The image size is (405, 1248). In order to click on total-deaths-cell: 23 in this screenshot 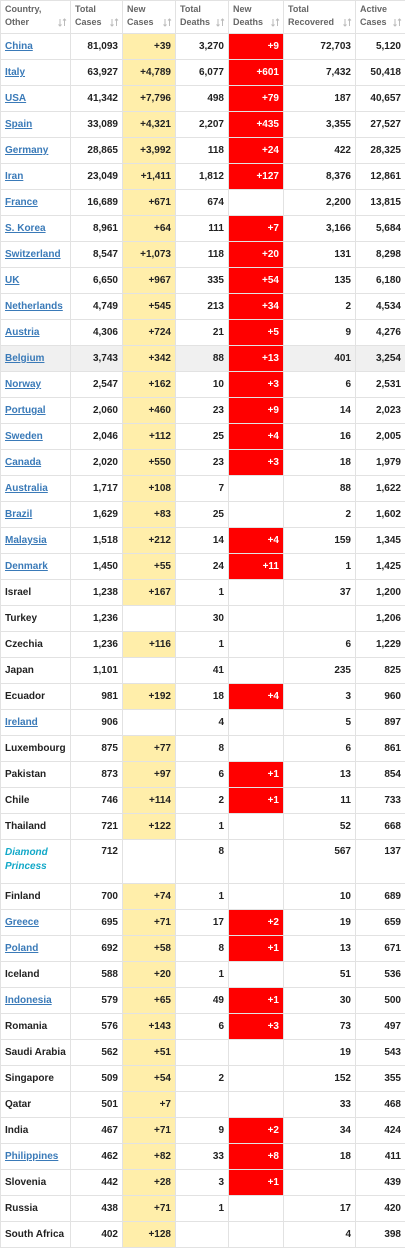, I will do `click(202, 411)`.